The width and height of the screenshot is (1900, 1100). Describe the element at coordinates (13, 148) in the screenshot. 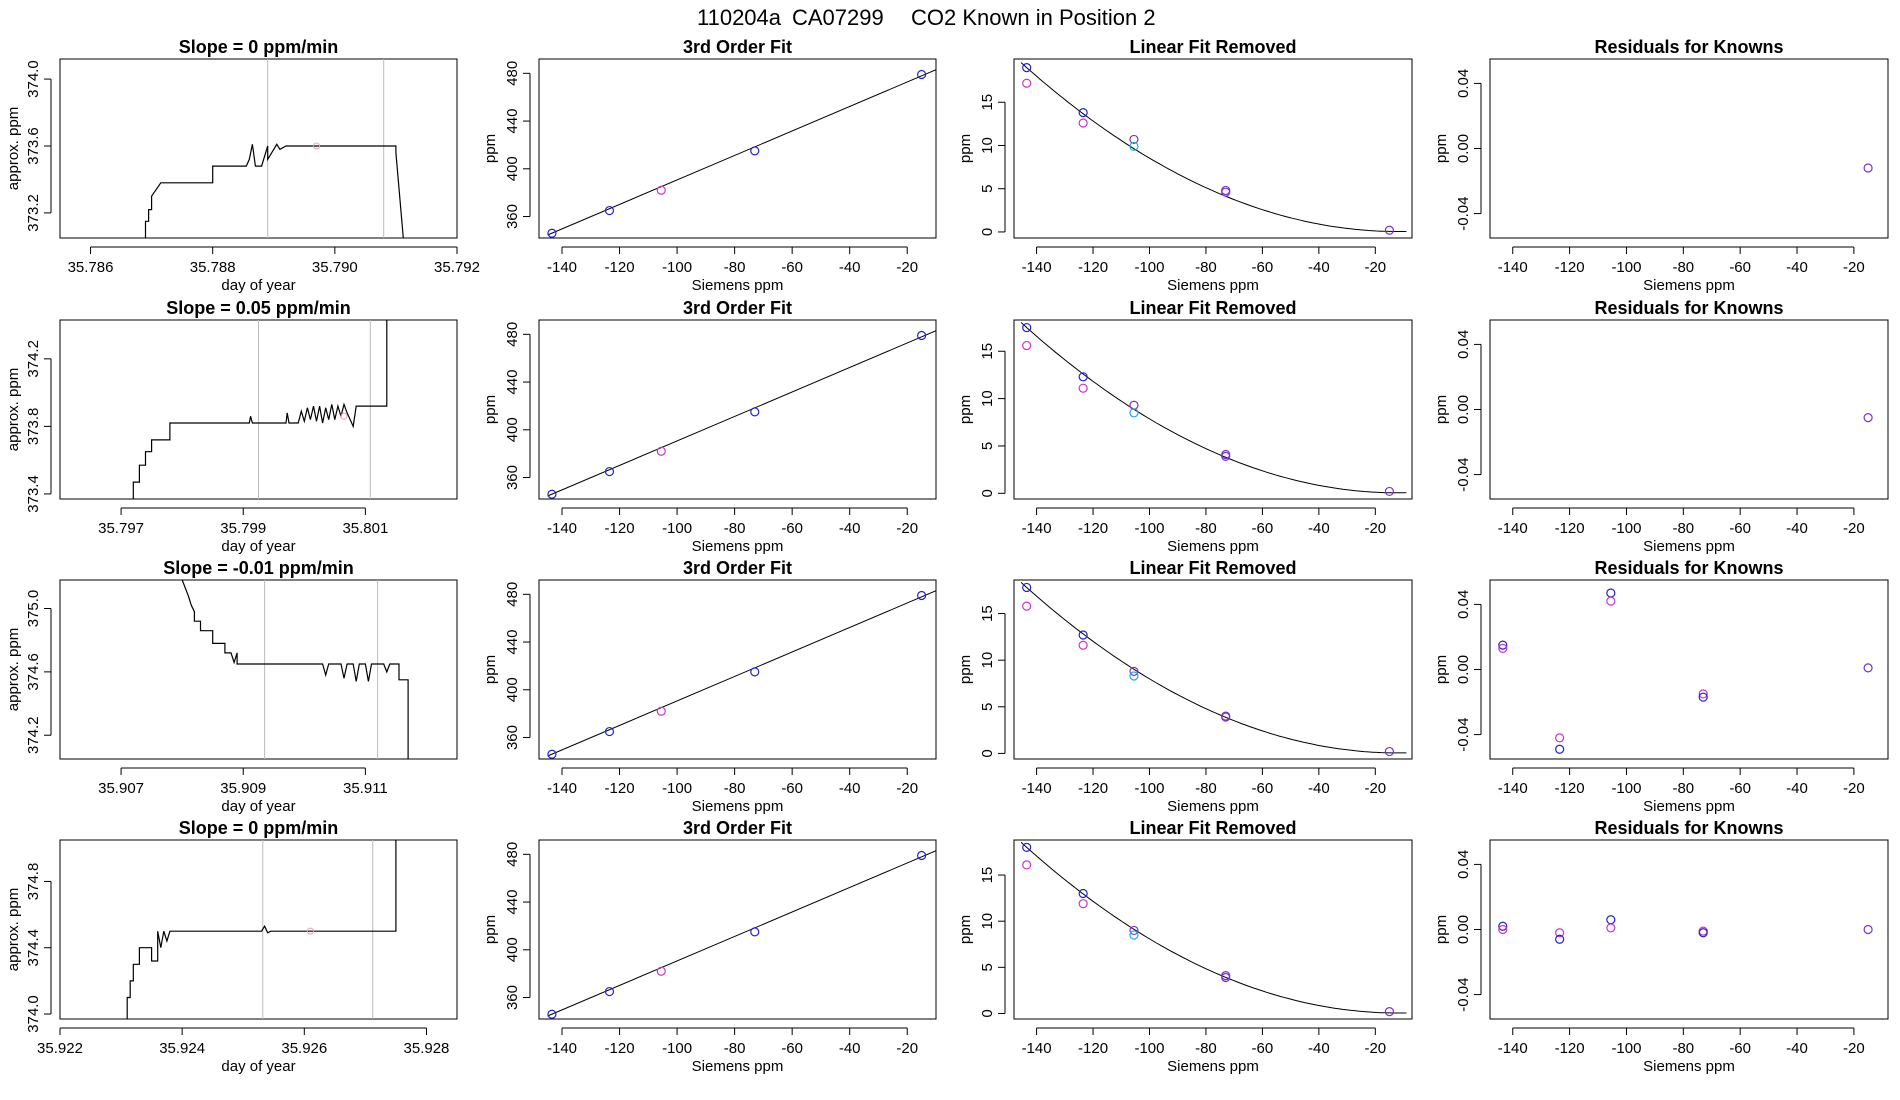

I see `y-axis-label: approx. ppm` at that location.